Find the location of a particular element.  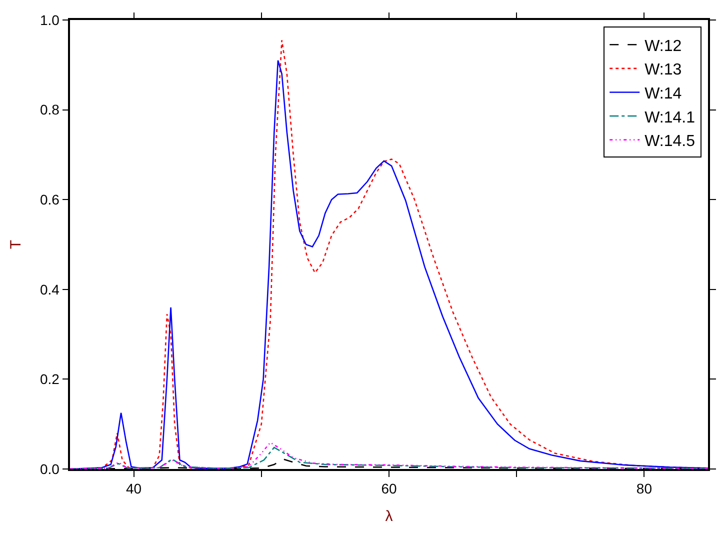

x-tick-label: 80 is located at coordinates (644, 488).